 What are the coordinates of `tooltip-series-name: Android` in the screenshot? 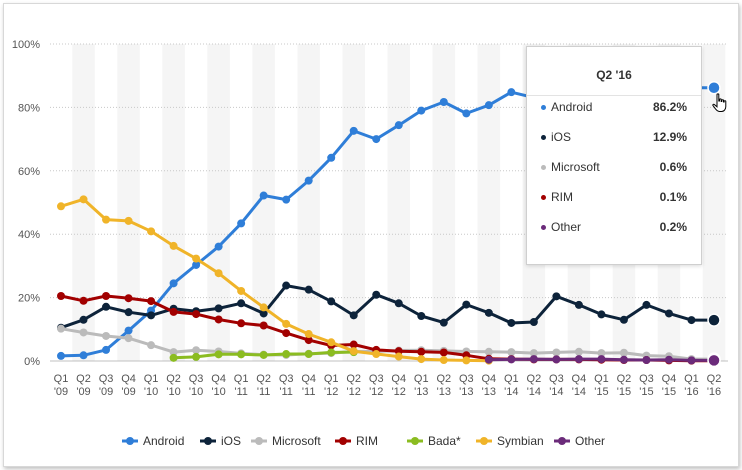 It's located at (572, 107).